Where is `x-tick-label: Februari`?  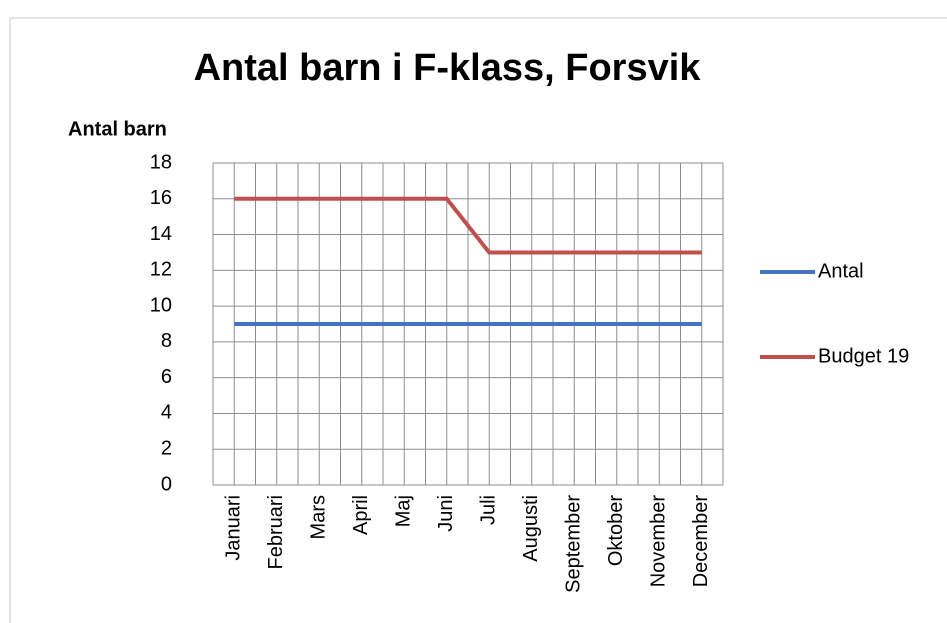
x-tick-label: Februari is located at coordinates (276, 532).